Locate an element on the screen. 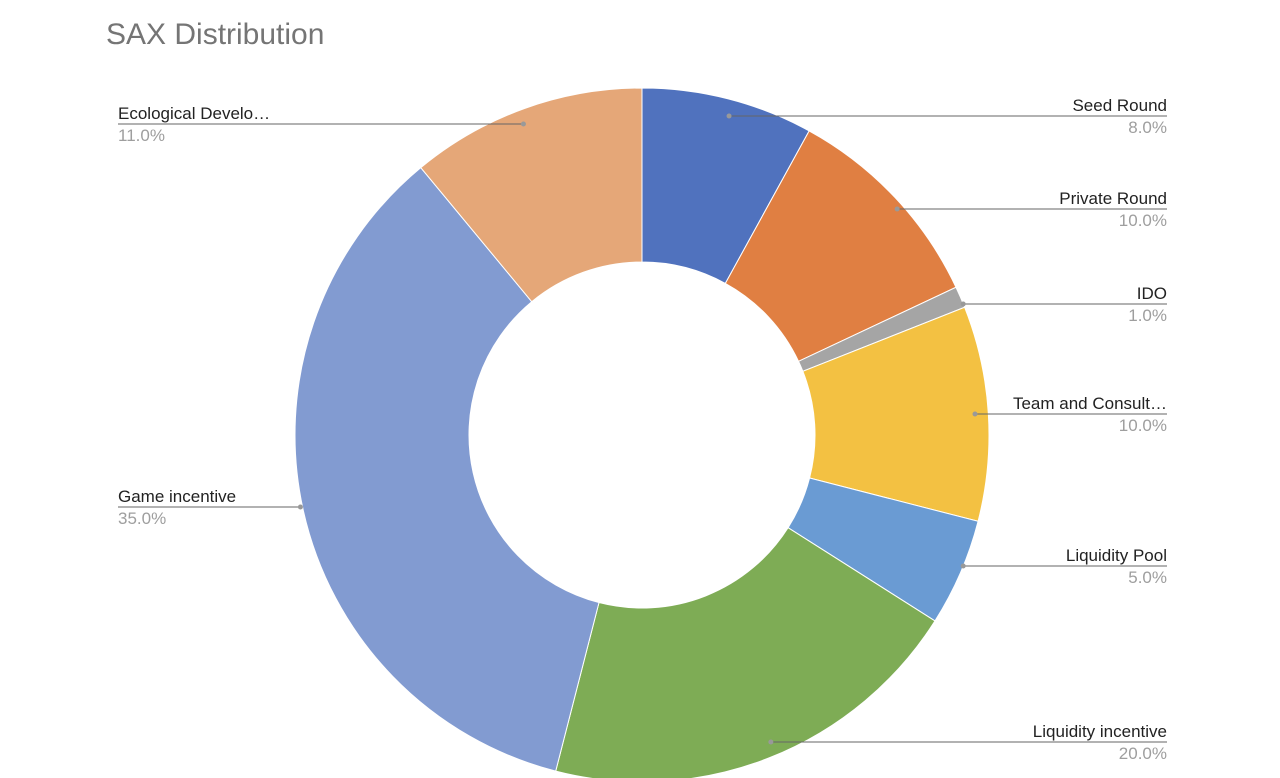 Image resolution: width=1280 pixels, height=778 pixels. slice-label: Liquidity incentive is located at coordinates (1100, 731).